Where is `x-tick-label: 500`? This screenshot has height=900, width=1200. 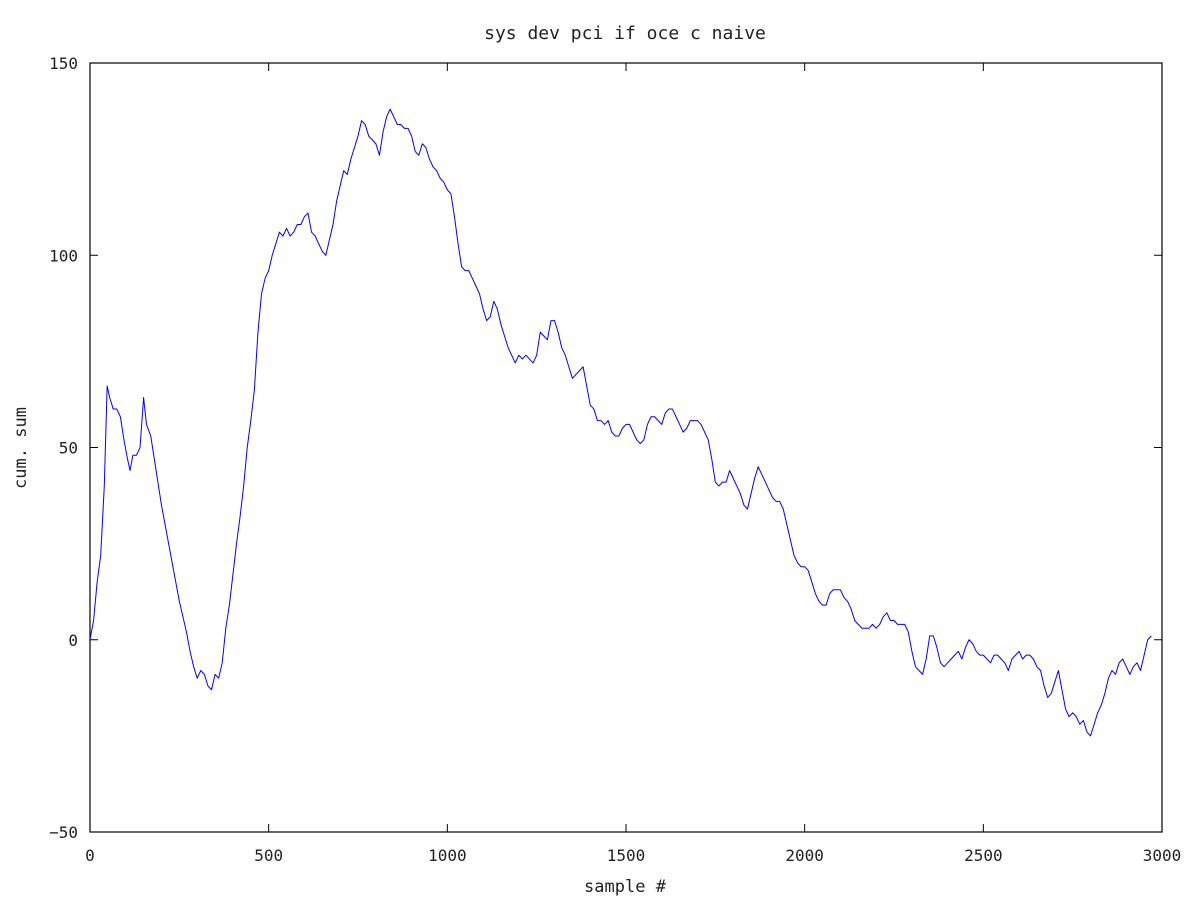
x-tick-label: 500 is located at coordinates (268, 855).